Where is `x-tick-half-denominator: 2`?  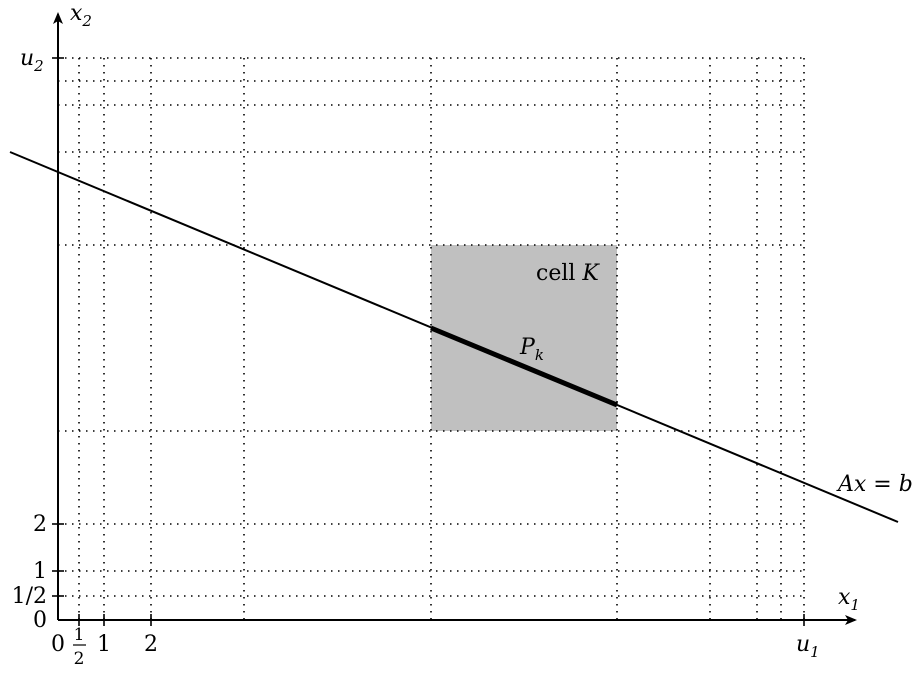 x-tick-half-denominator: 2 is located at coordinates (79, 659).